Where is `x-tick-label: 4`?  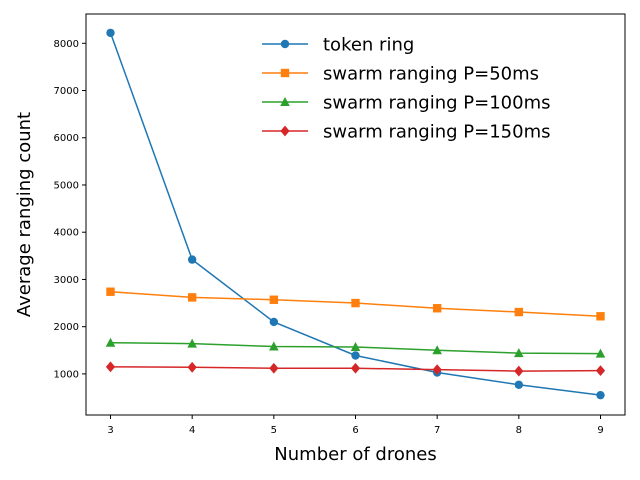
x-tick-label: 4 is located at coordinates (192, 430).